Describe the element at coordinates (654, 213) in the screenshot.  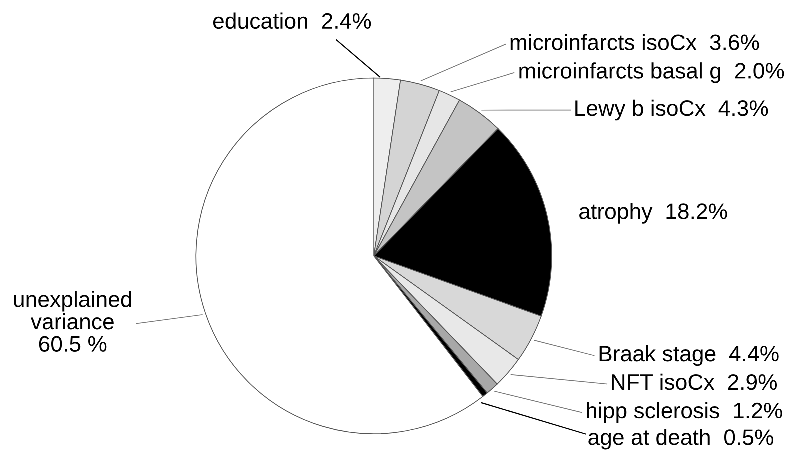
I see `slice-label: atrophy 18.2%` at that location.